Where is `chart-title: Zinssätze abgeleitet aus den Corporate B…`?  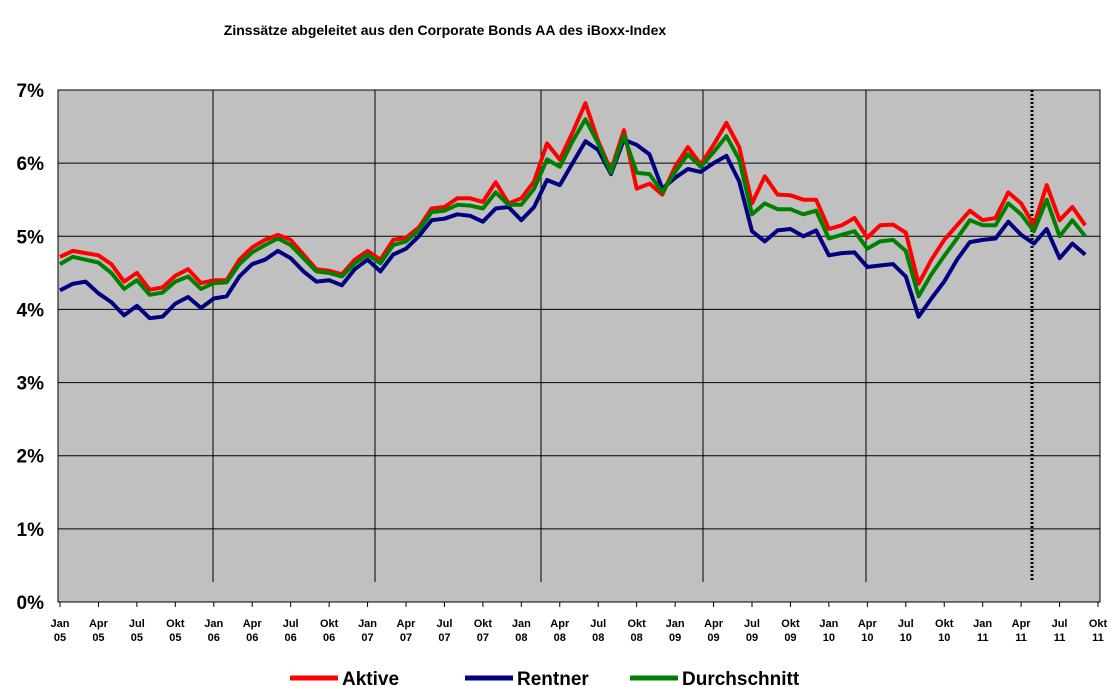
chart-title: Zinssätze abgeleitet aus den Corporate B… is located at coordinates (445, 30).